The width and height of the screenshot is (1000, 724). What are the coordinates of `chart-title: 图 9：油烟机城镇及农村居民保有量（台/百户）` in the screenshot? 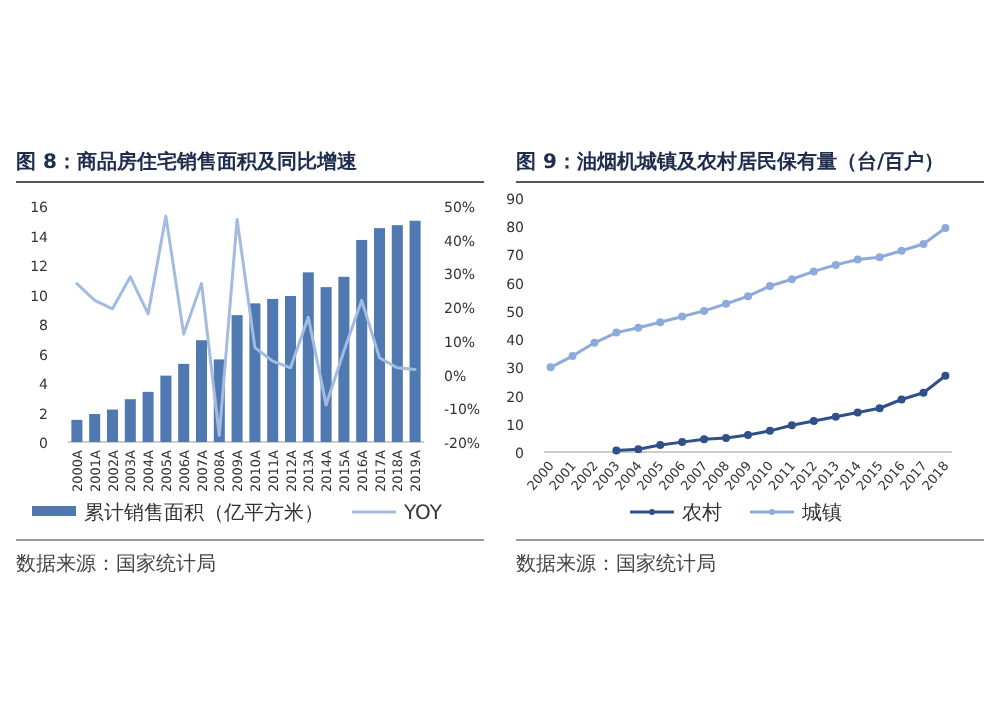 It's located at (730, 162).